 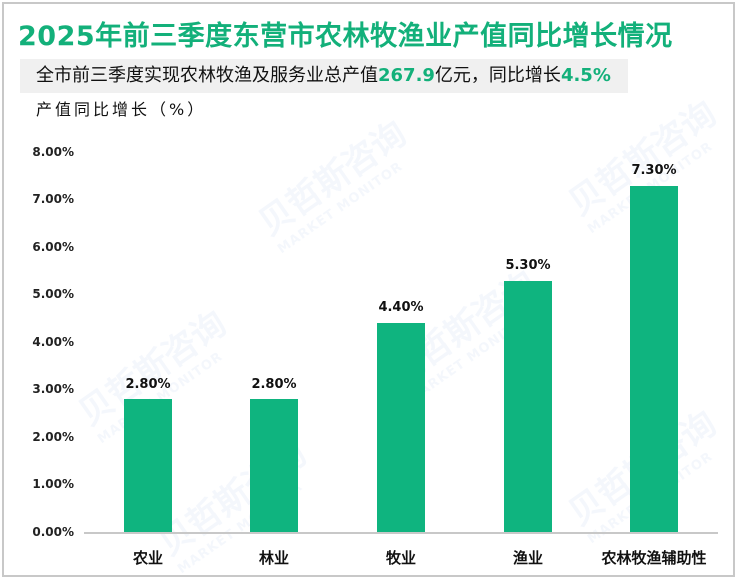 What do you see at coordinates (528, 406) in the screenshot?
I see `bar-fishery` at bounding box center [528, 406].